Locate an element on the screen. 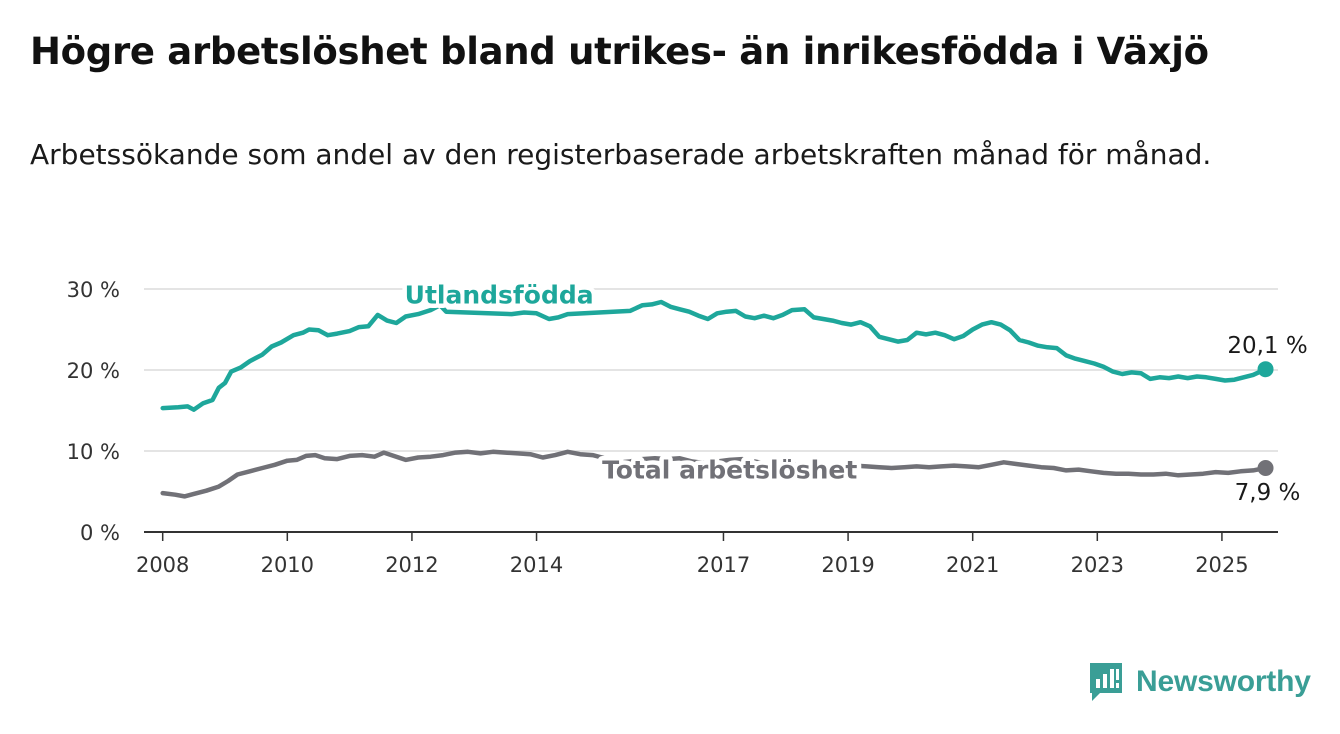  series-end-value: 7,9 % is located at coordinates (1268, 493).